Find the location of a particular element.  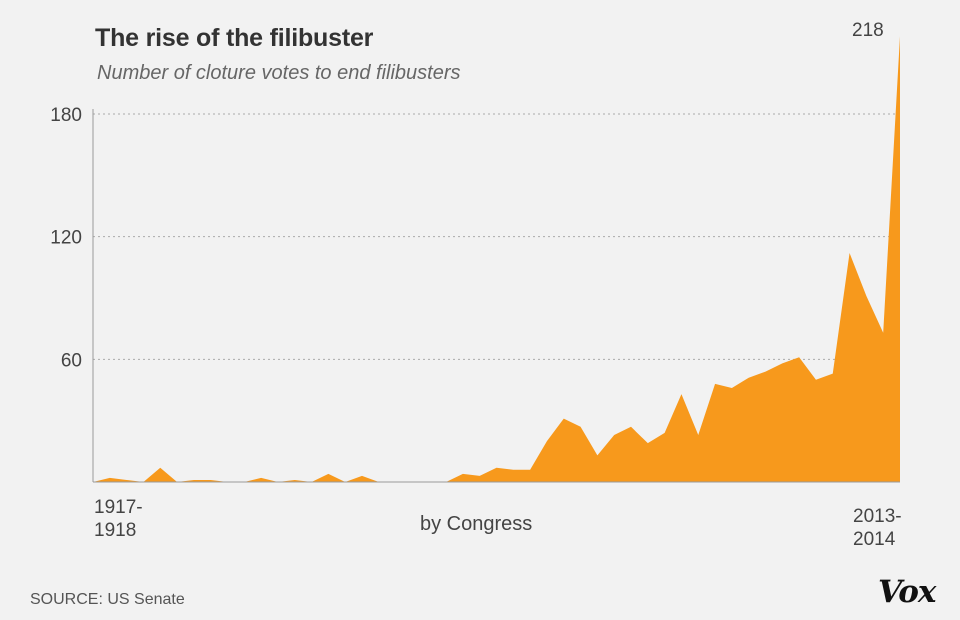

y-tick-label-180: 180 is located at coordinates (66, 115).